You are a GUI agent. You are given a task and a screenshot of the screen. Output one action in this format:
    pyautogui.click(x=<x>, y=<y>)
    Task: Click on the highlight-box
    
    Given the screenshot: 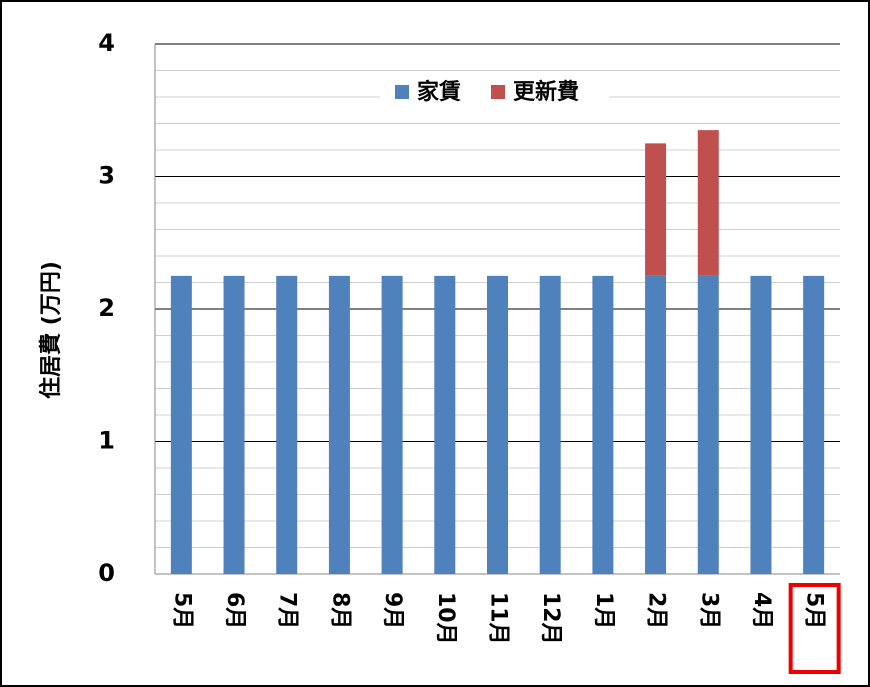 What is the action you would take?
    pyautogui.click(x=814, y=628)
    